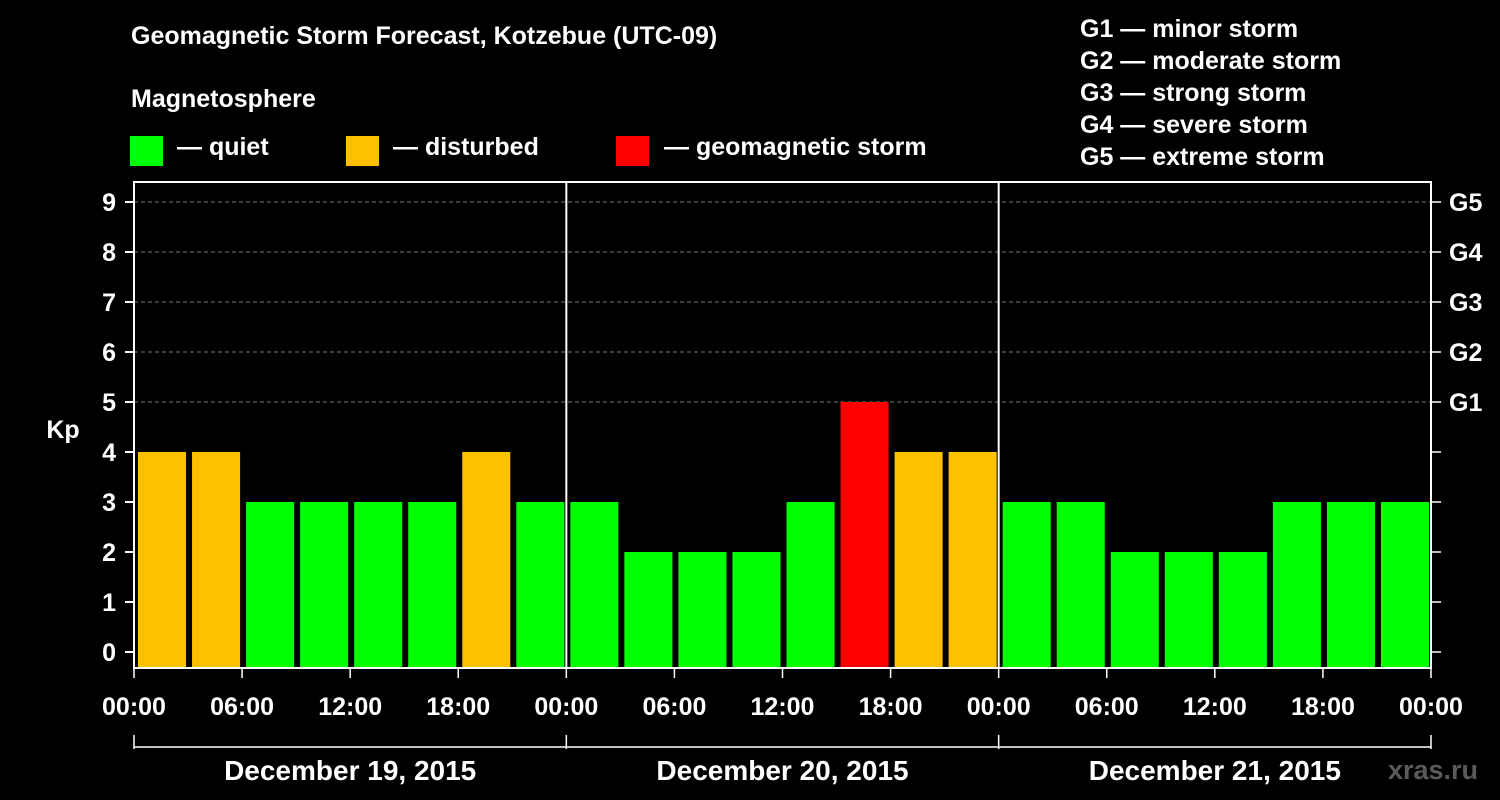 The width and height of the screenshot is (1500, 800). Describe the element at coordinates (1189, 29) in the screenshot. I see `g-scale-g1: G1 — minor storm` at that location.